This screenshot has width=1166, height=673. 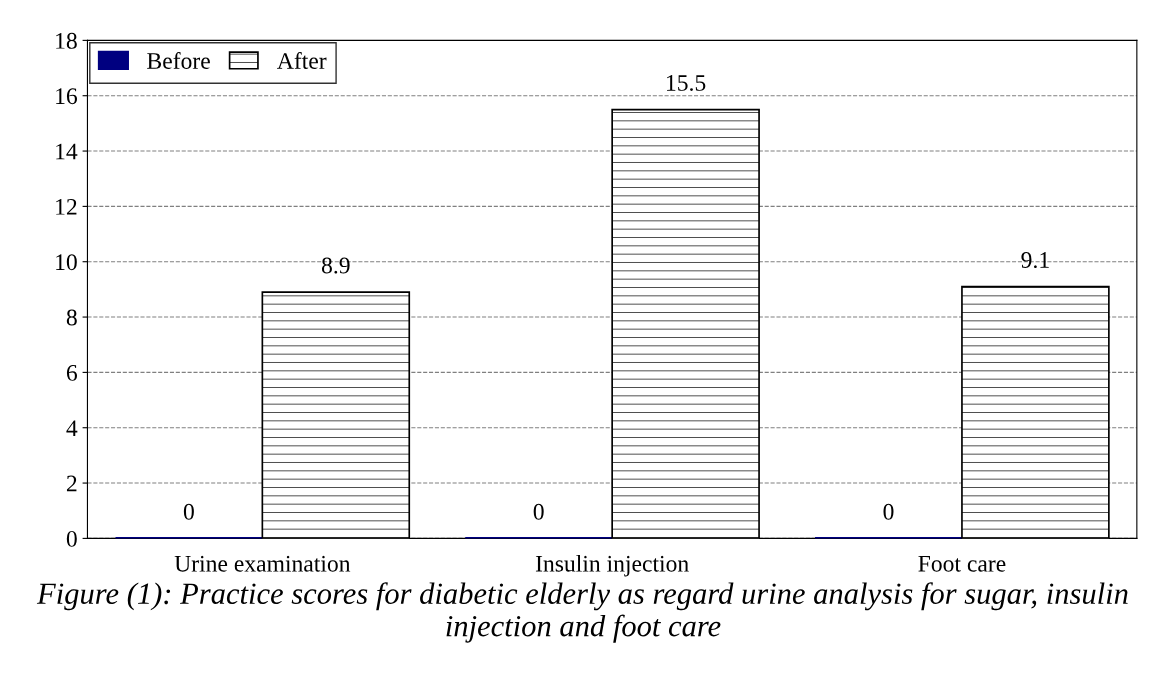 I want to click on y-tick-label: 6, so click(x=72, y=372).